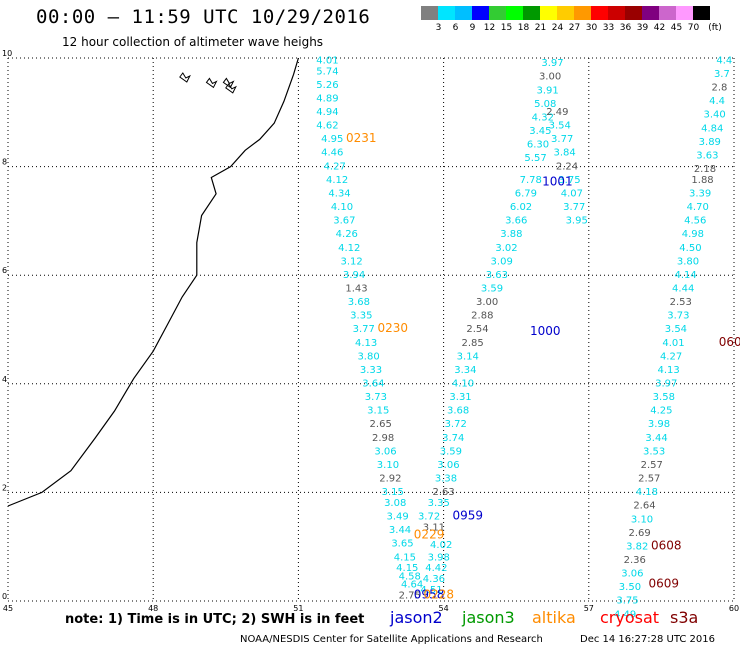 This screenshot has width=740, height=650. I want to click on colorbar-tick-label: 27, so click(574, 28).